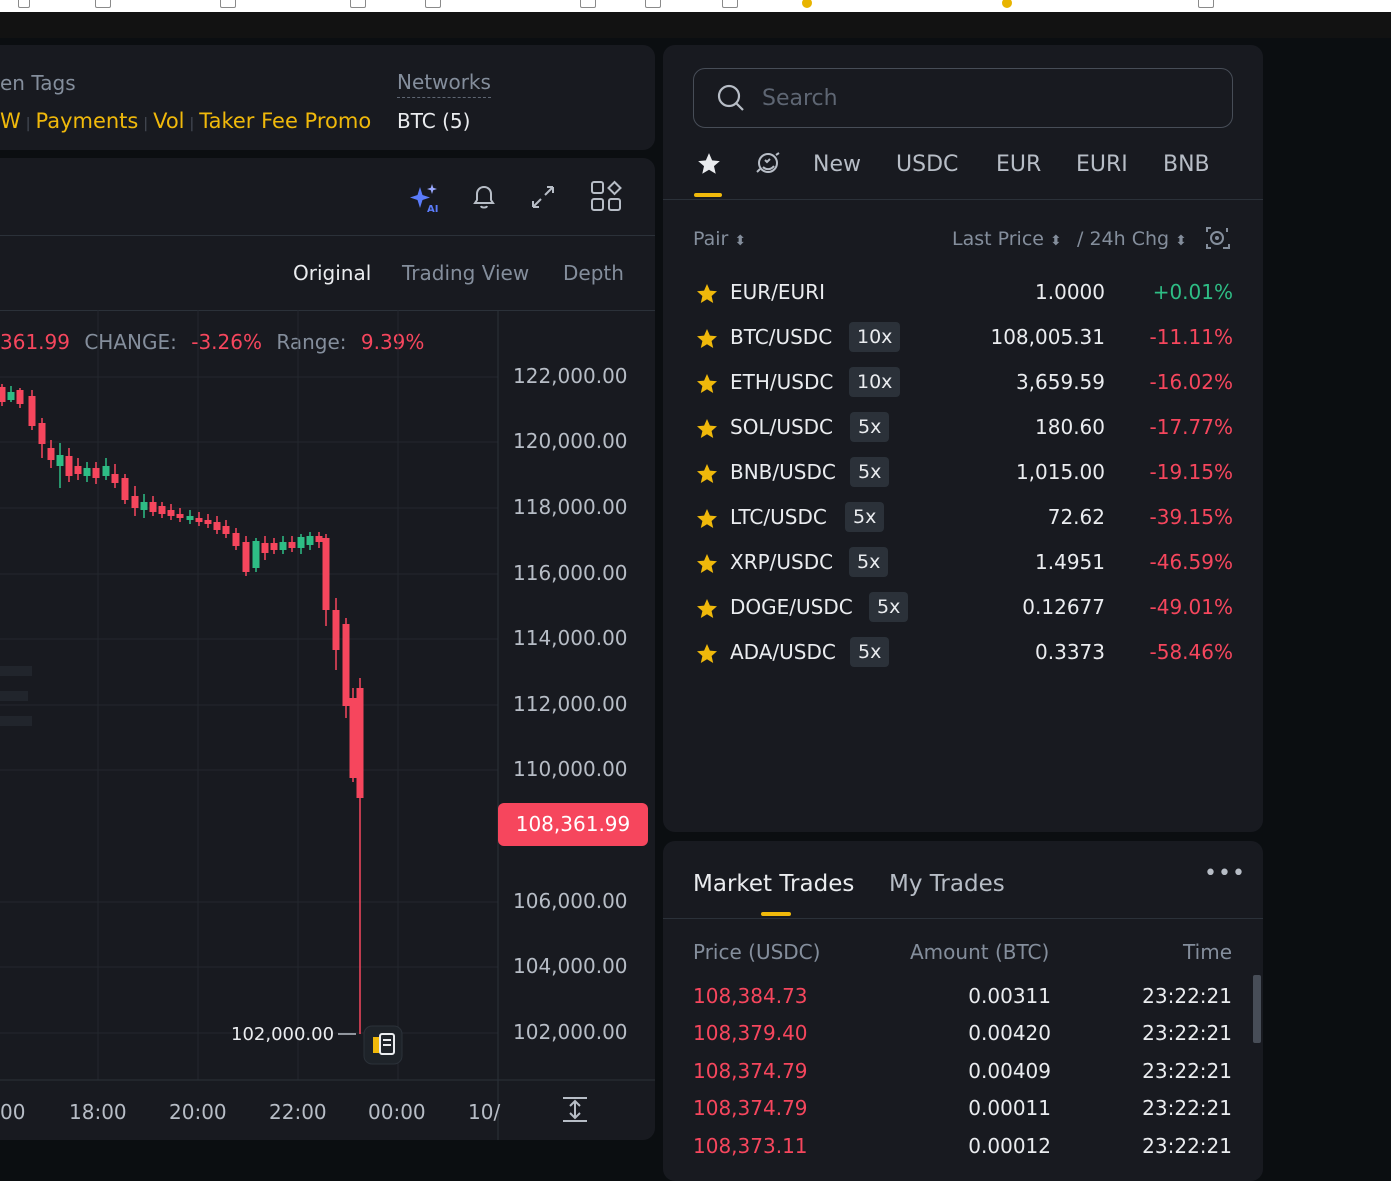 This screenshot has width=1391, height=1181. I want to click on market-row: DOGE/USDC 5x 0.12677 -49.01%, so click(963, 616).